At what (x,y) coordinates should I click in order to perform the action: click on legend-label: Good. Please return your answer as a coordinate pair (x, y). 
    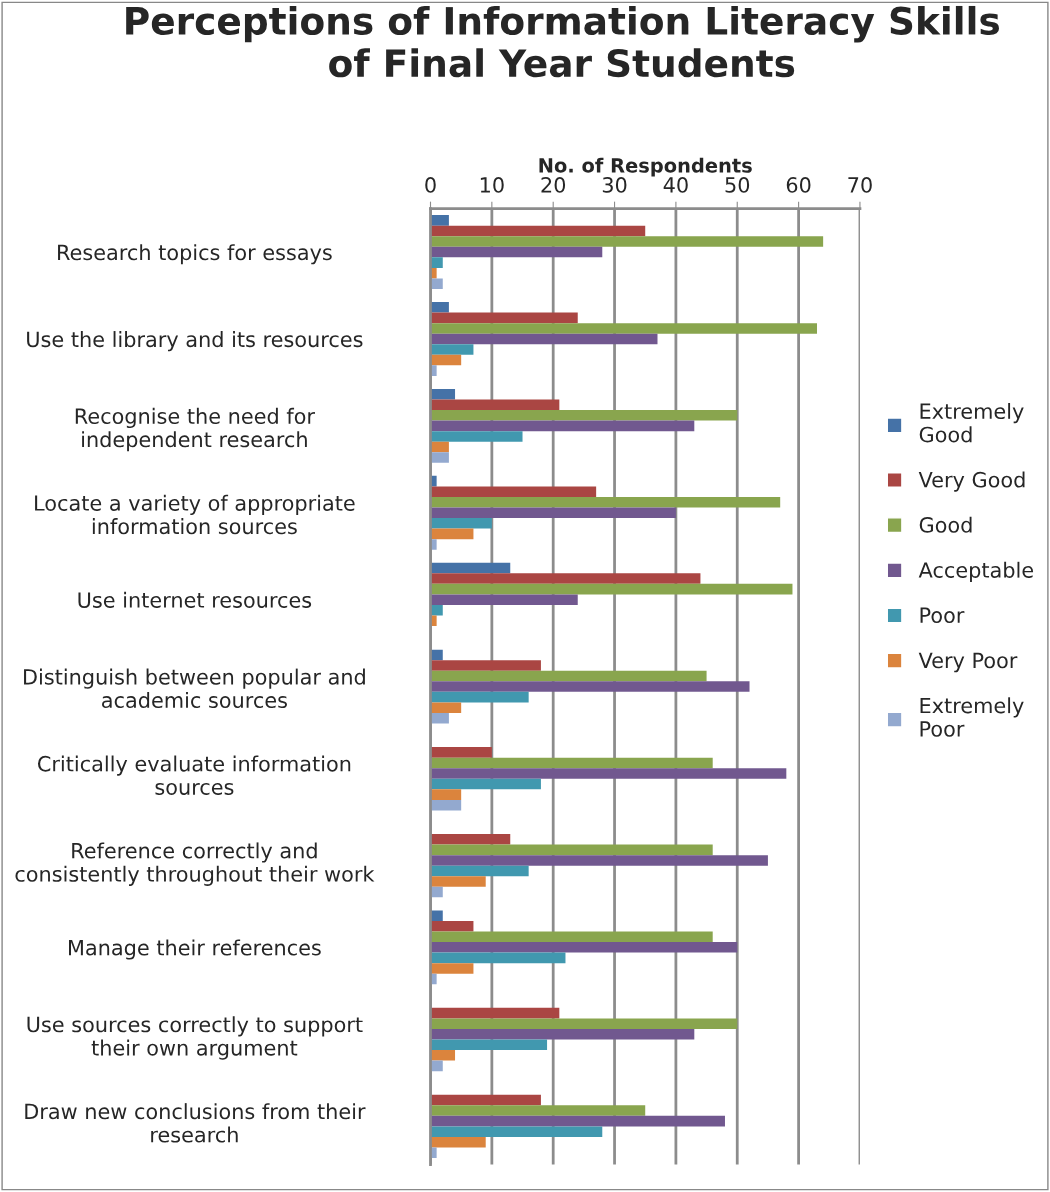
    Looking at the image, I should click on (945, 524).